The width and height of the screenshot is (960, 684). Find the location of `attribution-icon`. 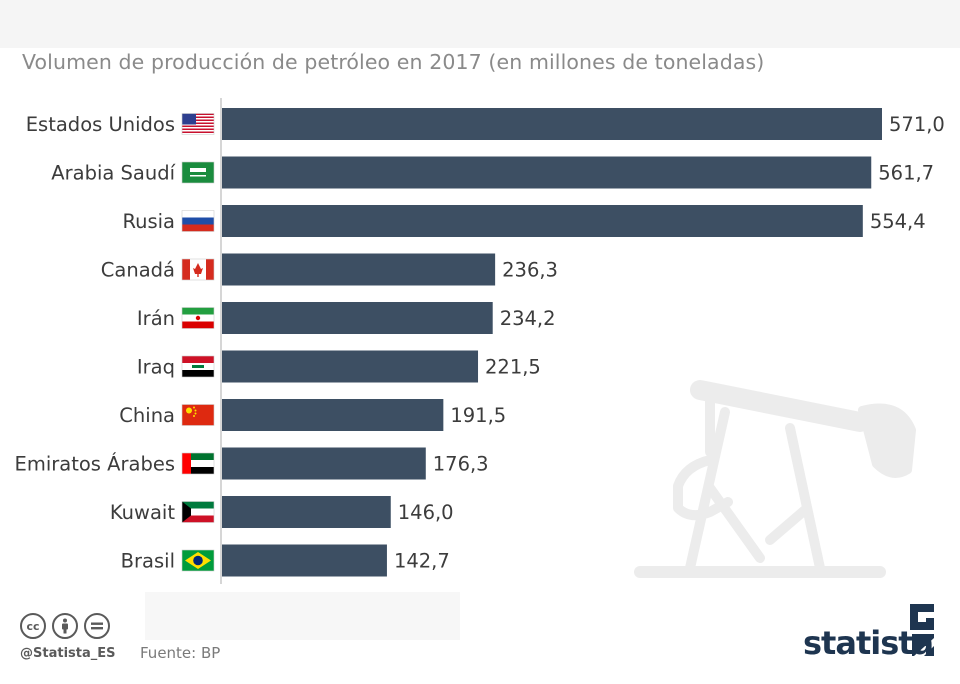

attribution-icon is located at coordinates (65, 626).